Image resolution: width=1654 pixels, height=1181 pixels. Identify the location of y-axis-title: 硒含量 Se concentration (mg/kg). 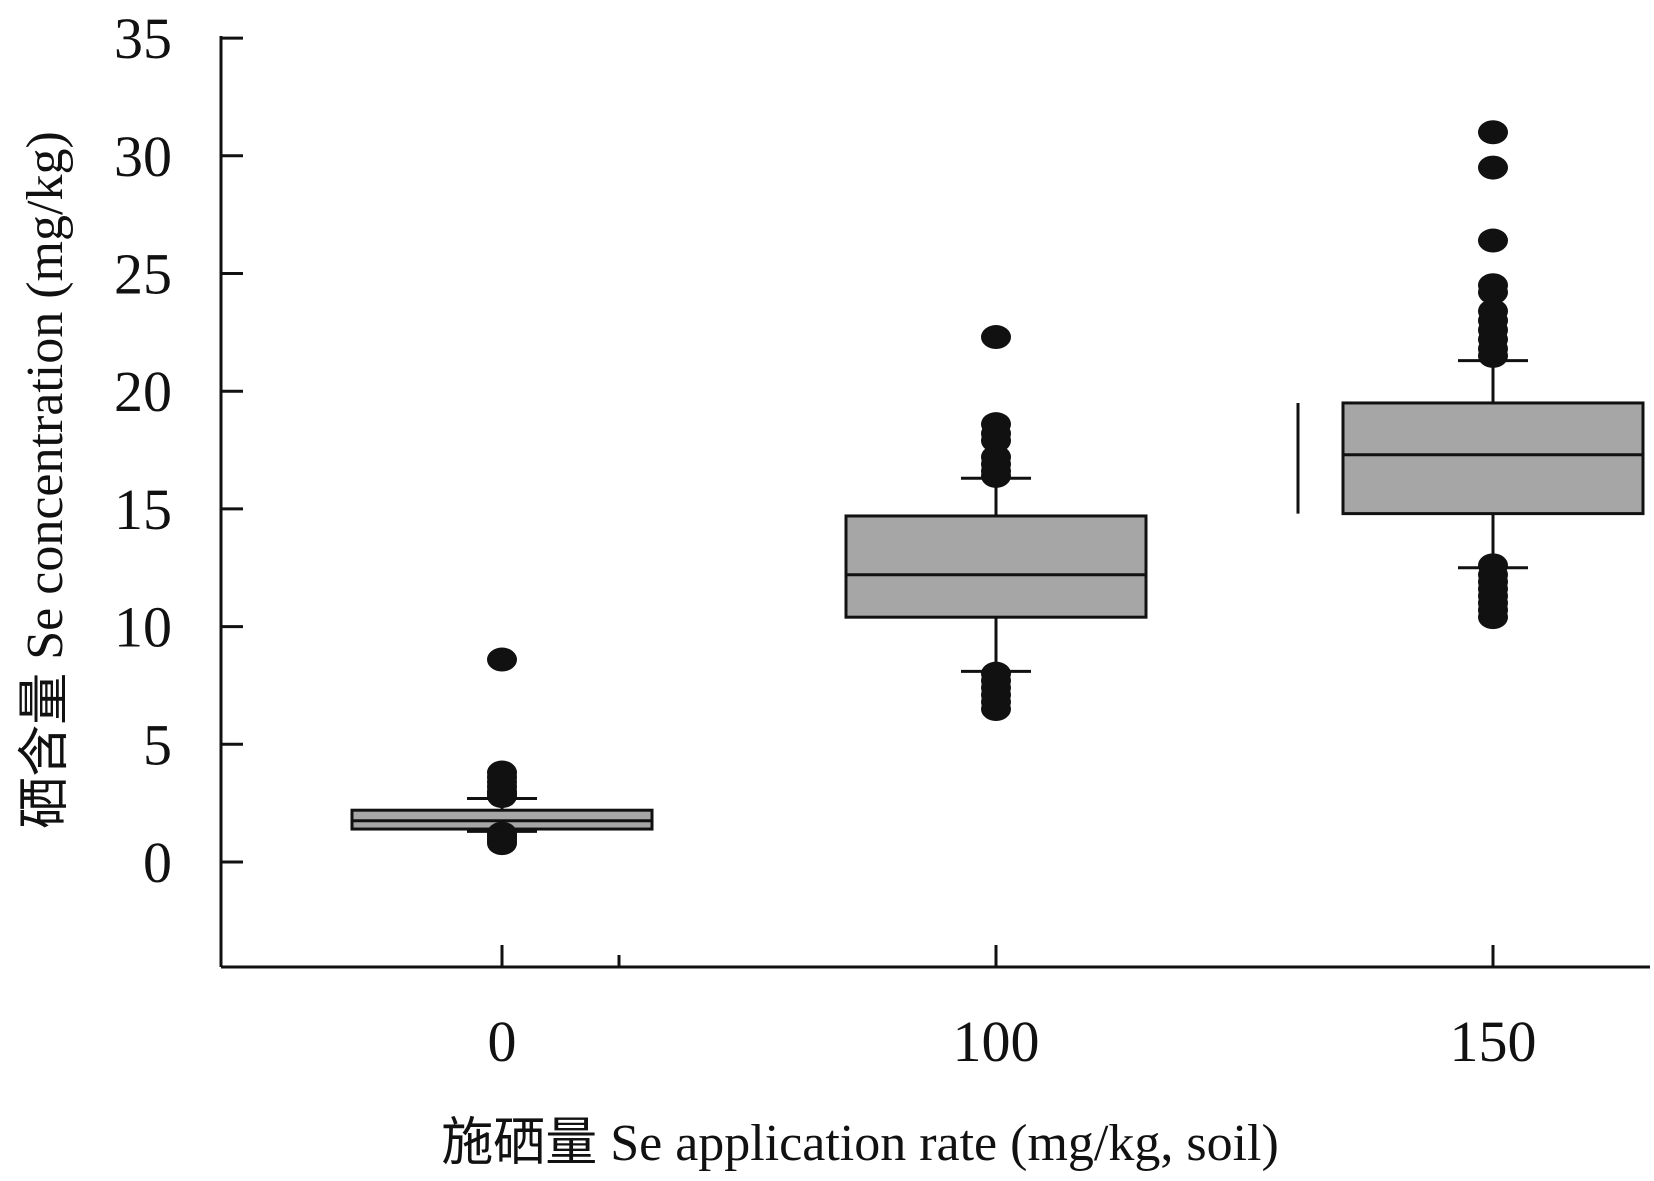
(45, 480).